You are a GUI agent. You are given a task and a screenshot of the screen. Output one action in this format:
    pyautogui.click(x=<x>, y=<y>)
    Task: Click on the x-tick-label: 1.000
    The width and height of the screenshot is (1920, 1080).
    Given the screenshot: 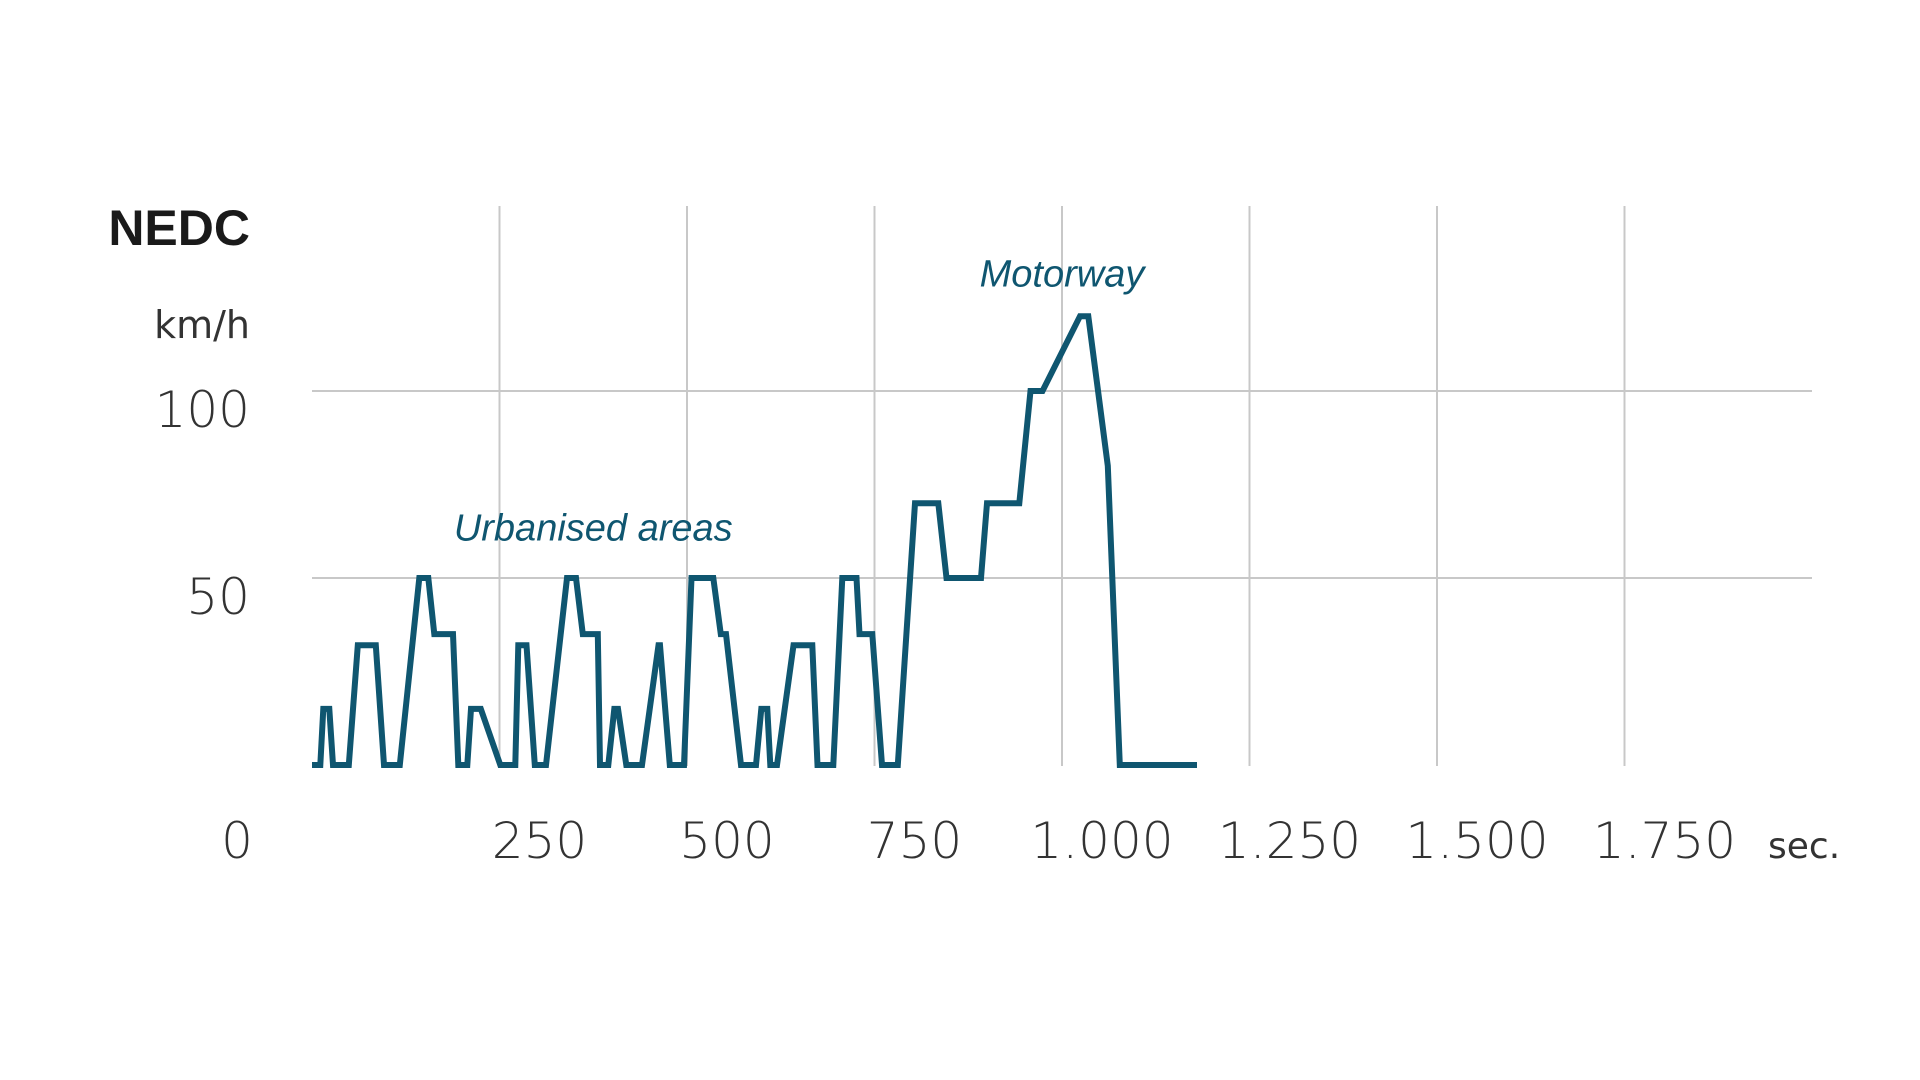 What is the action you would take?
    pyautogui.click(x=1101, y=841)
    